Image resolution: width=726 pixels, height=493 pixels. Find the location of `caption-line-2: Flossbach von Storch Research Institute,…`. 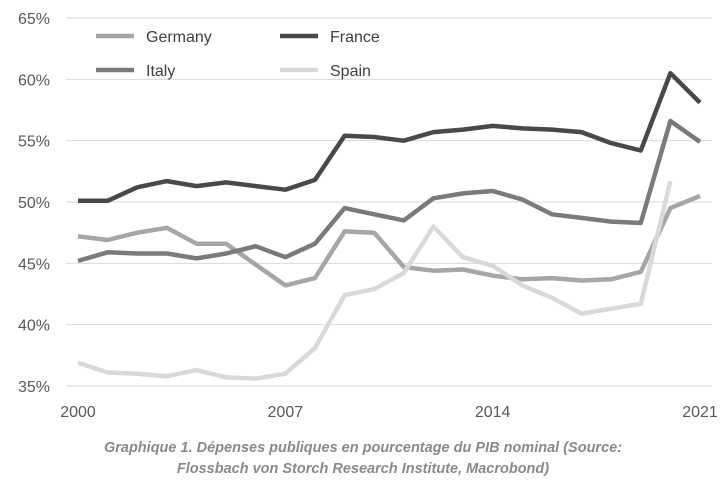

caption-line-2: Flossbach von Storch Research Institute,… is located at coordinates (363, 469).